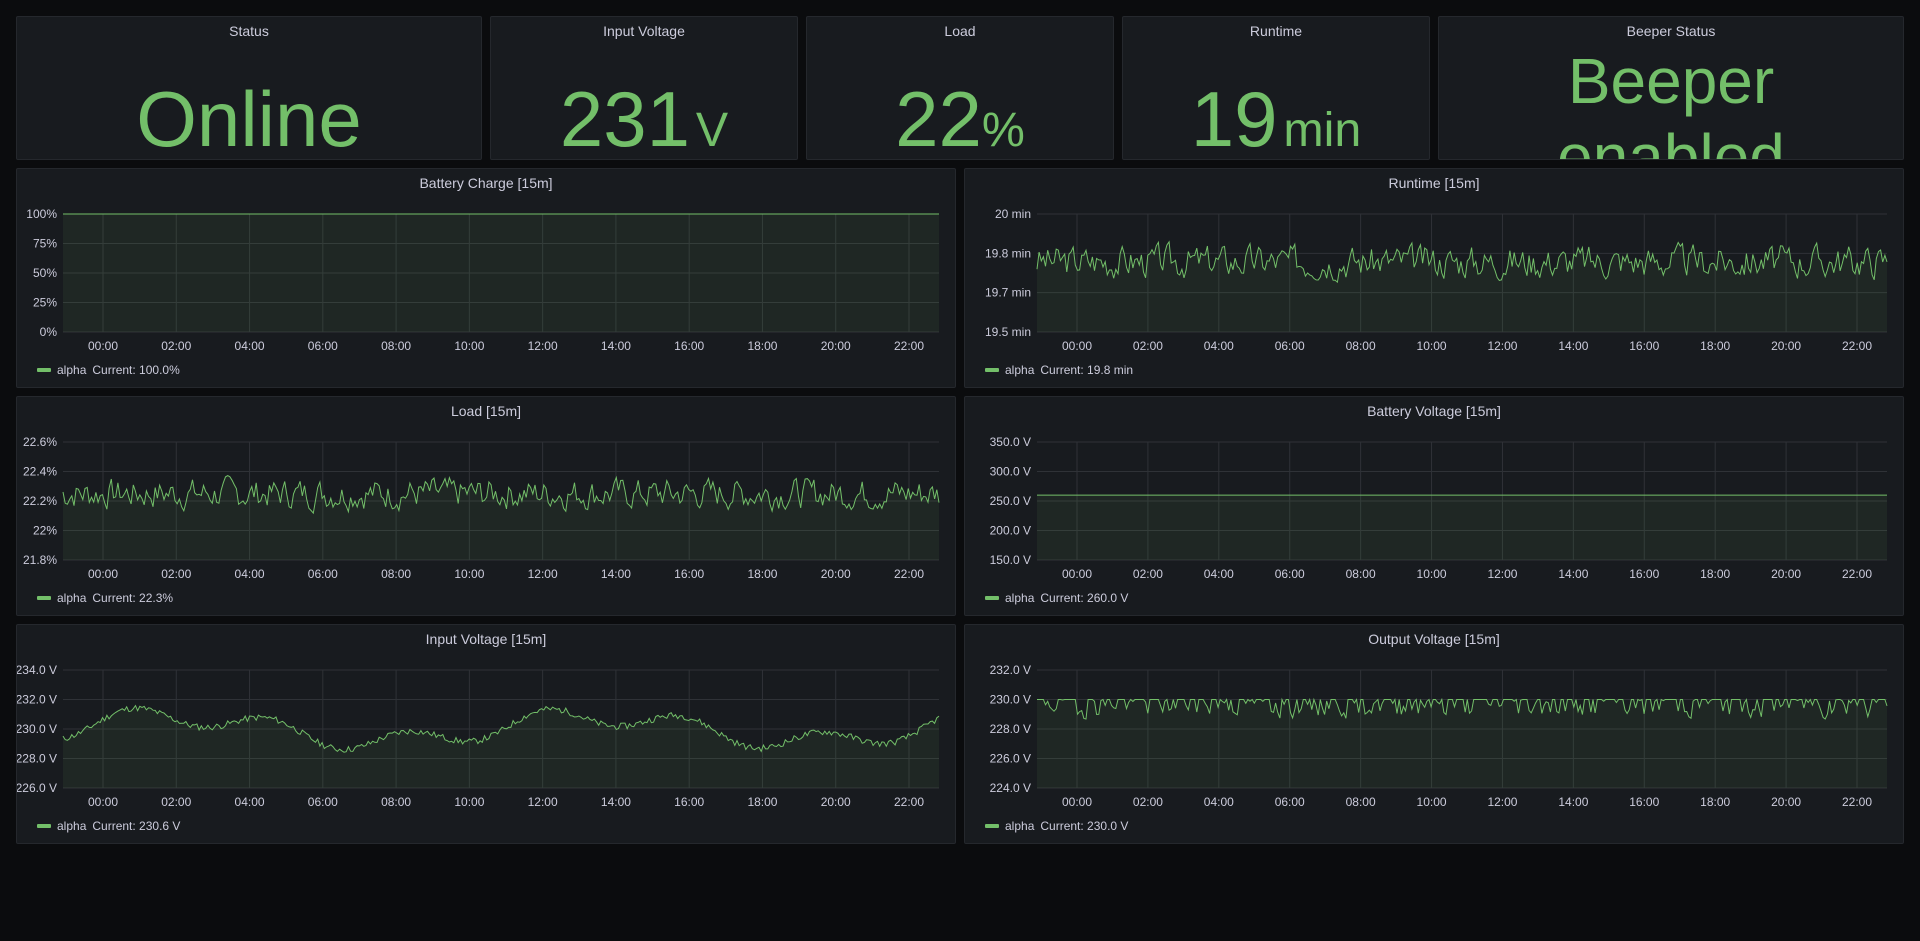 Image resolution: width=1920 pixels, height=941 pixels. I want to click on y-tick-label: 22%, so click(45, 531).